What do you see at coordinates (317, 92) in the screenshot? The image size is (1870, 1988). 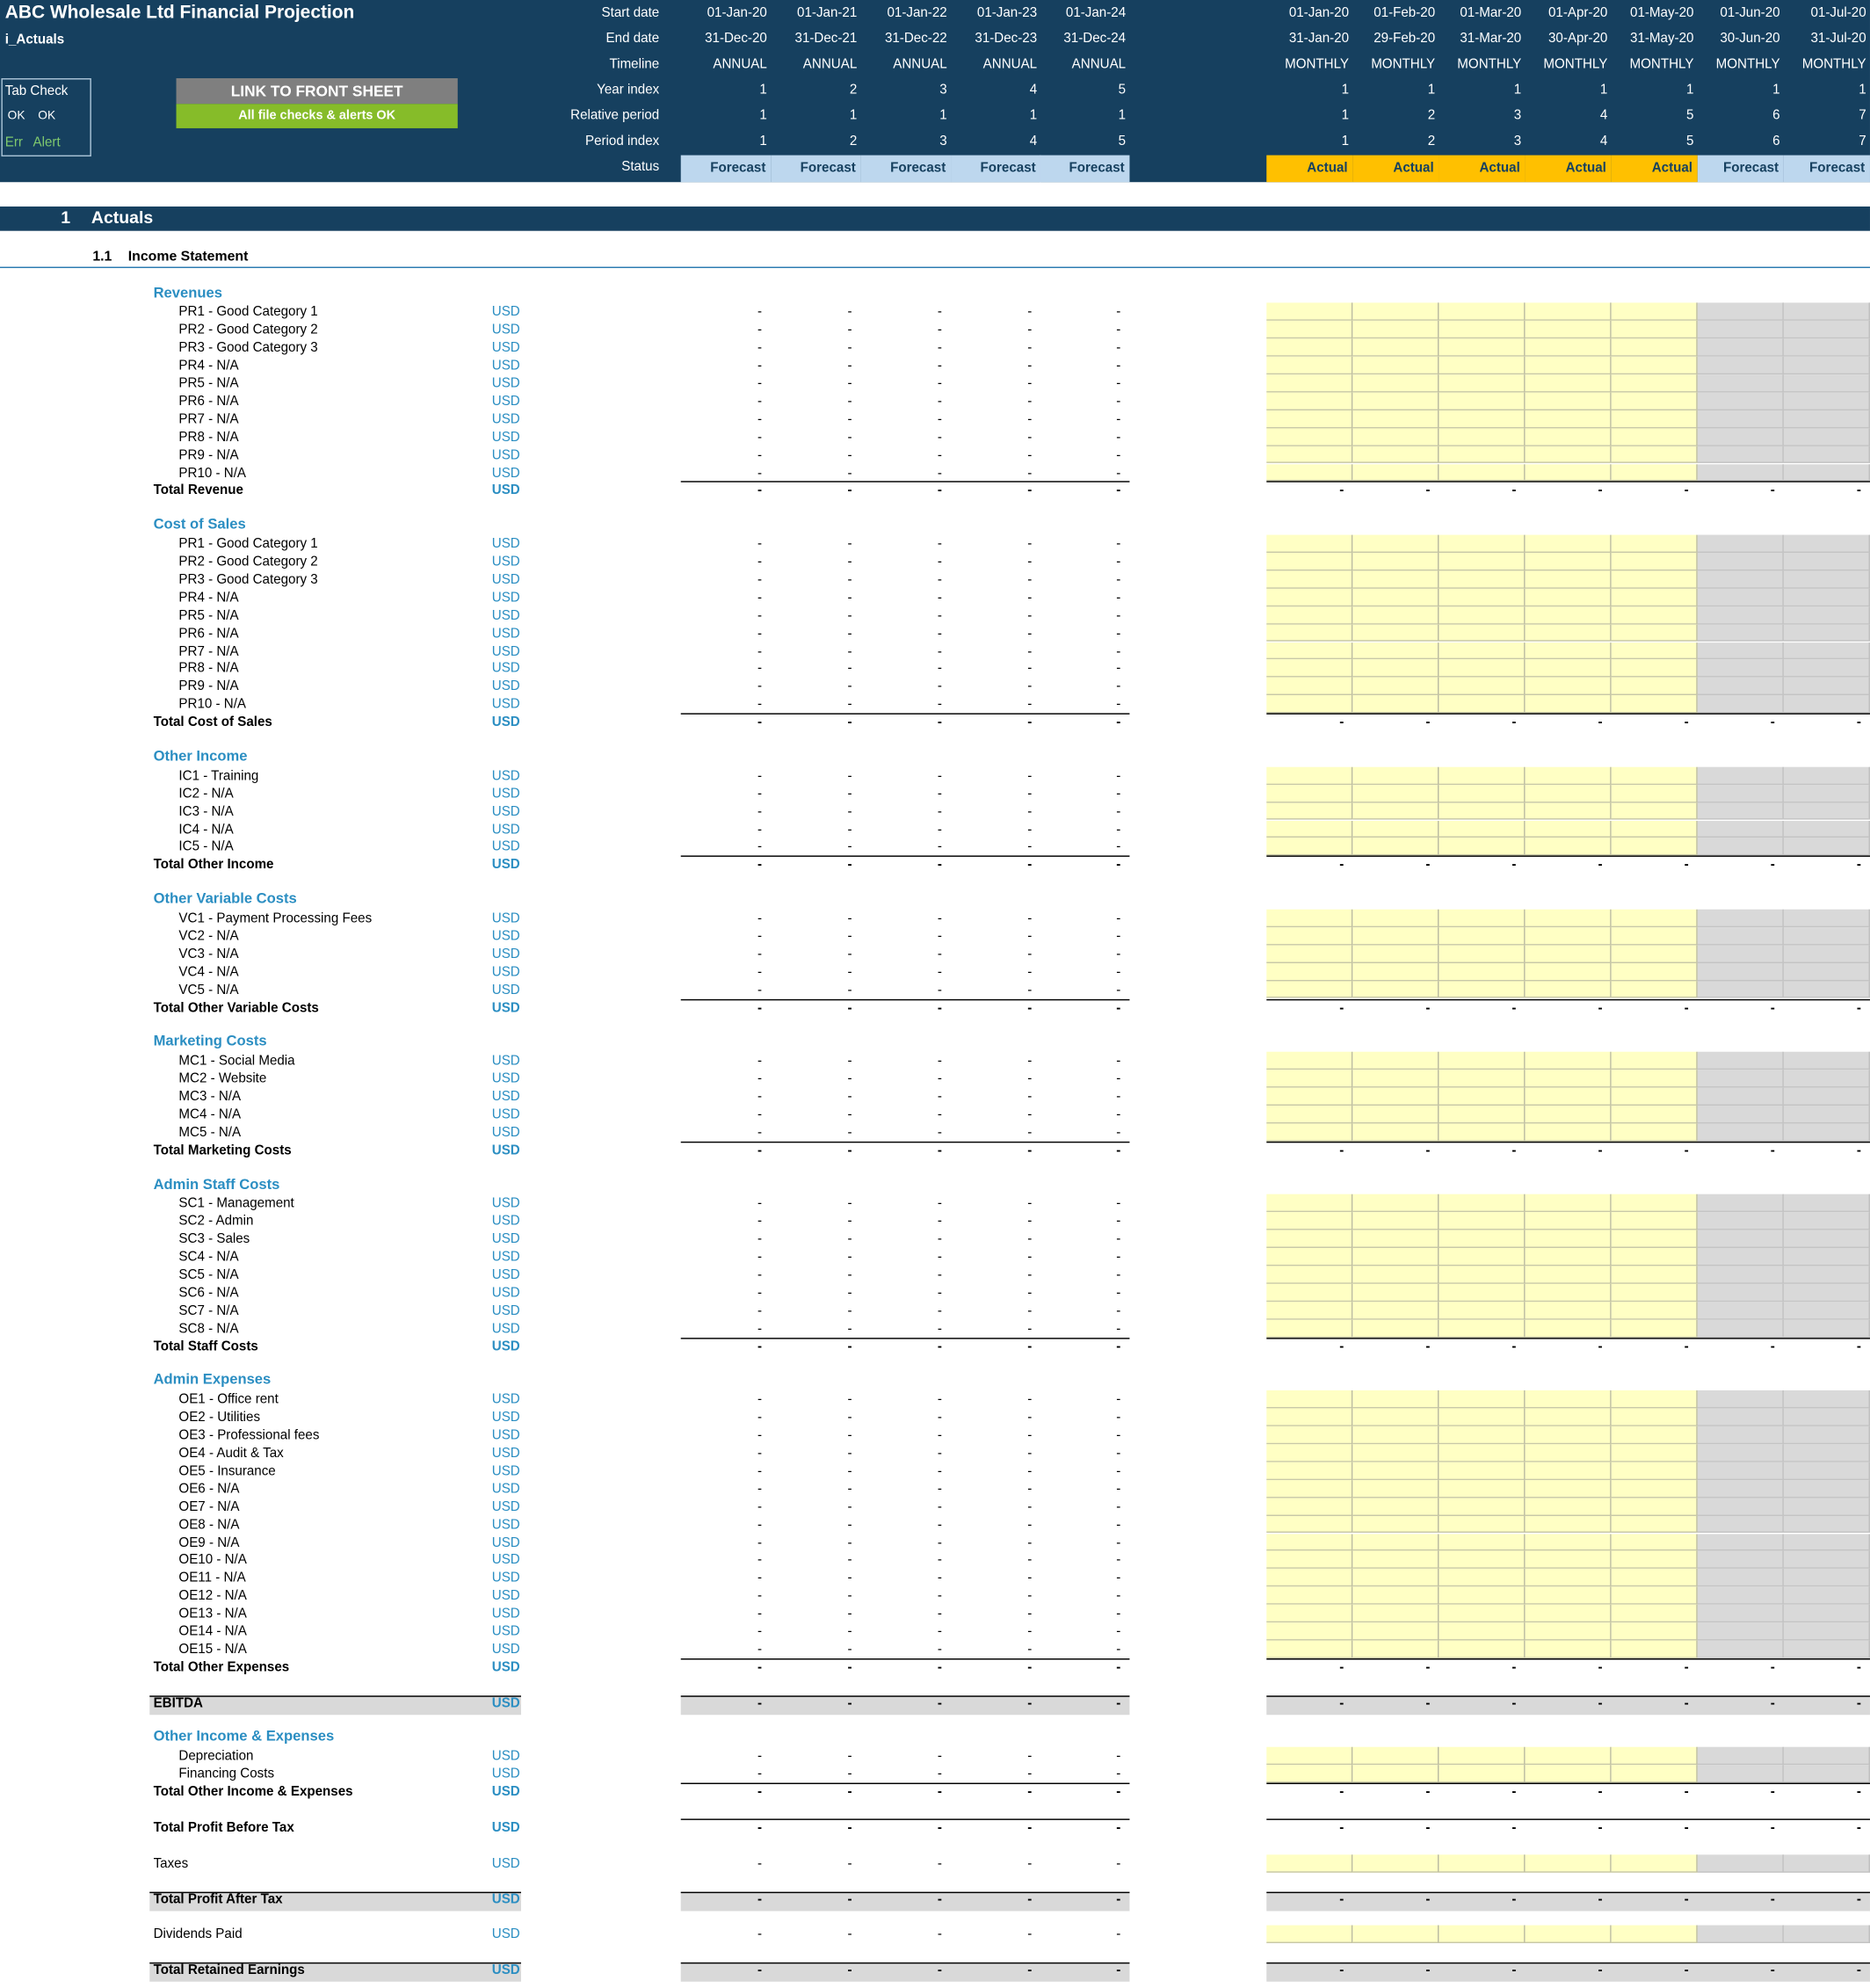 I see `link-to-front-sheet-button: LINK TO FRONT SHEET` at bounding box center [317, 92].